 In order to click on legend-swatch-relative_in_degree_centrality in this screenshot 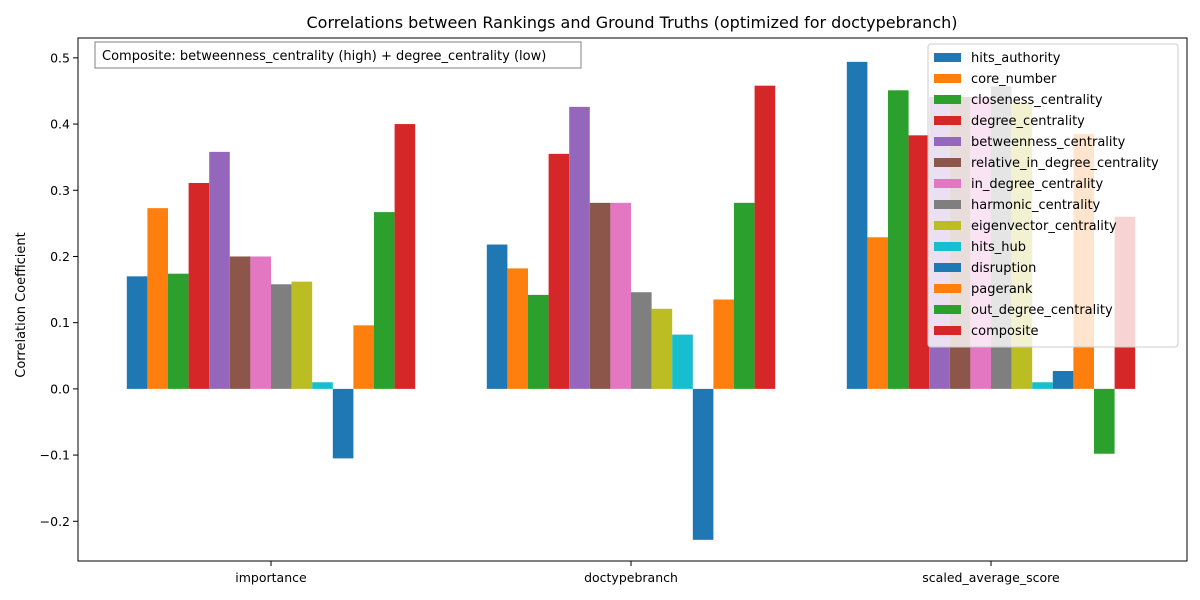, I will do `click(947, 162)`.